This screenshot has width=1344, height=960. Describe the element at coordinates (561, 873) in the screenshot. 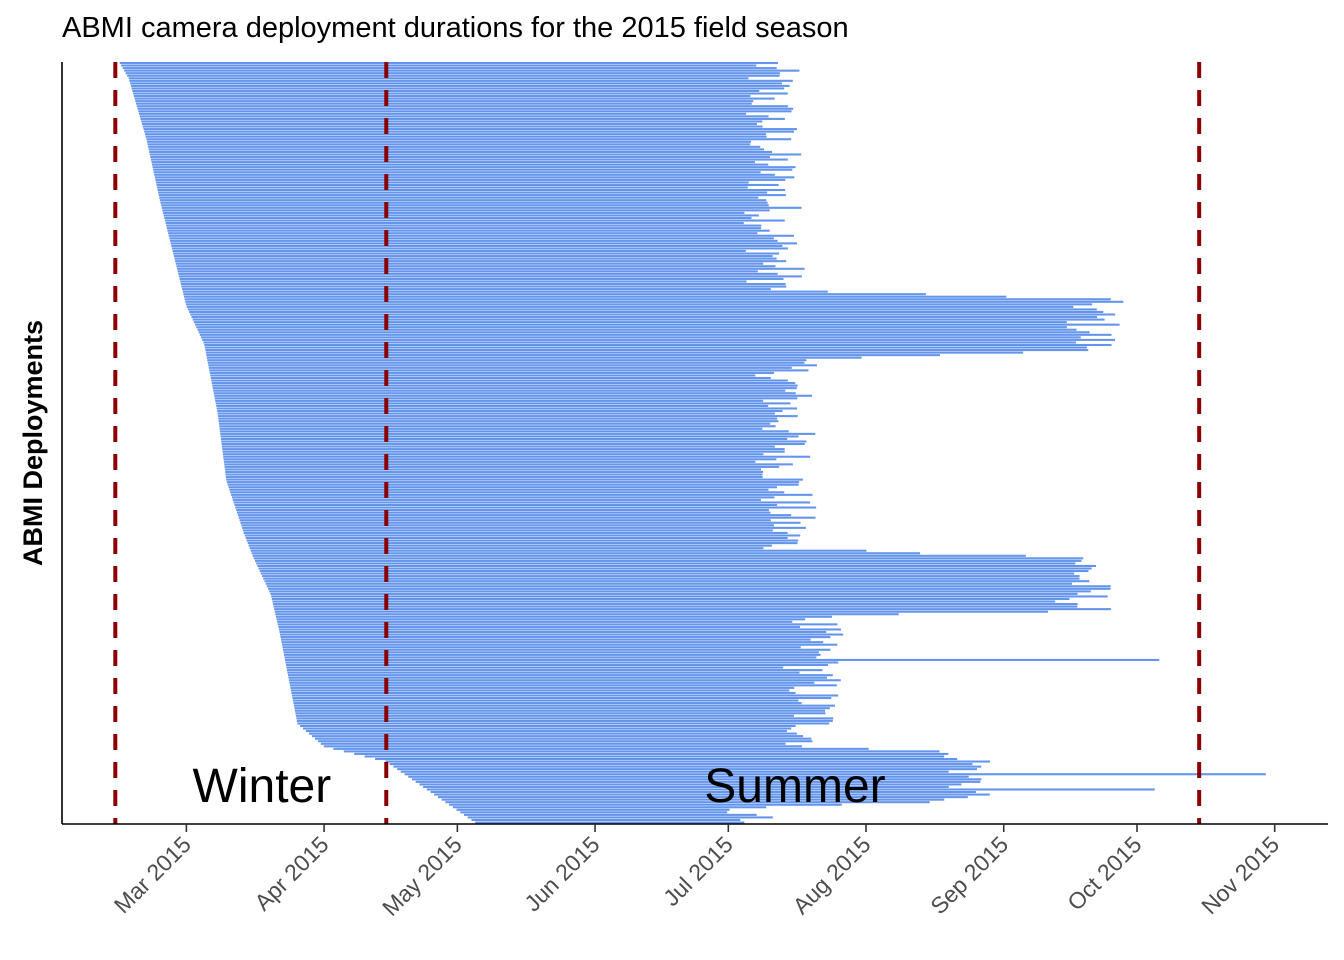

I see `x-tick-label: Jun 2015` at that location.